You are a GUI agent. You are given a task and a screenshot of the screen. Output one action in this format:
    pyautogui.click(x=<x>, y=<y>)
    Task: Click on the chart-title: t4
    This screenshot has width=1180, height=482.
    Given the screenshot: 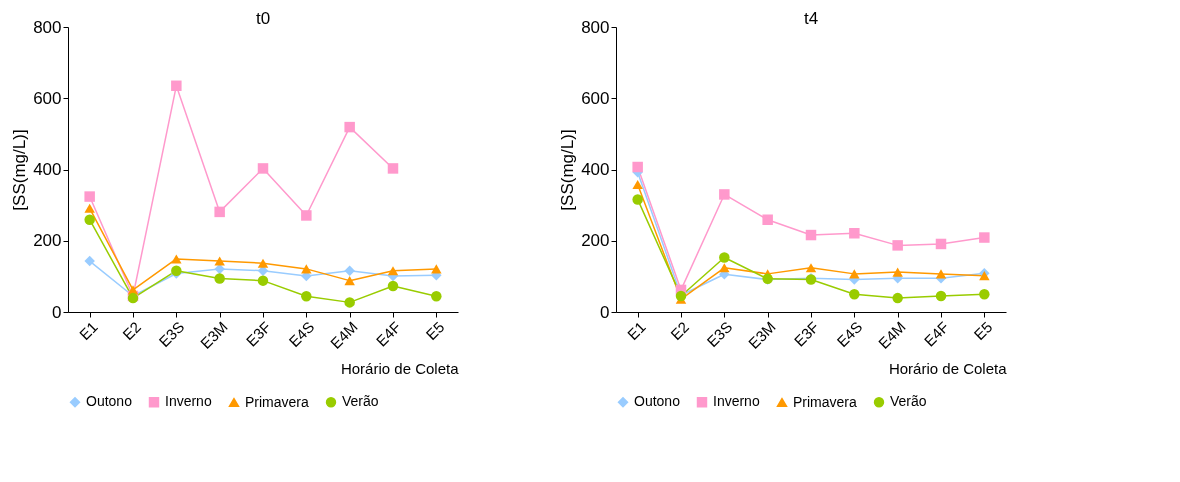 What is the action you would take?
    pyautogui.click(x=811, y=18)
    